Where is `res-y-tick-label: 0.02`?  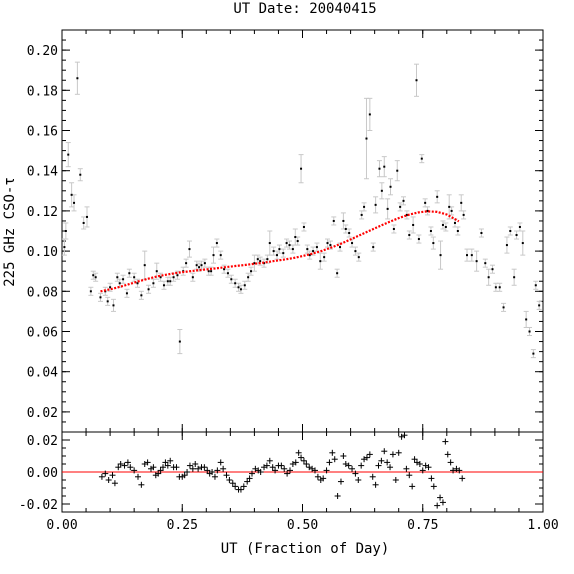 res-y-tick-label: 0.02 is located at coordinates (42, 441).